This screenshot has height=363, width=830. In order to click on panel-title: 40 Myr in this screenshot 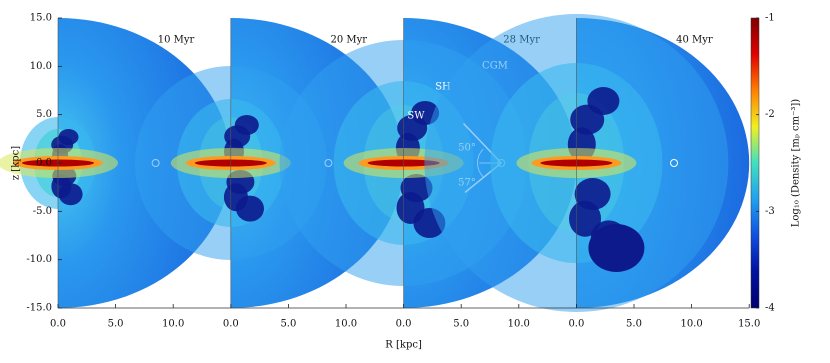, I will do `click(694, 40)`.